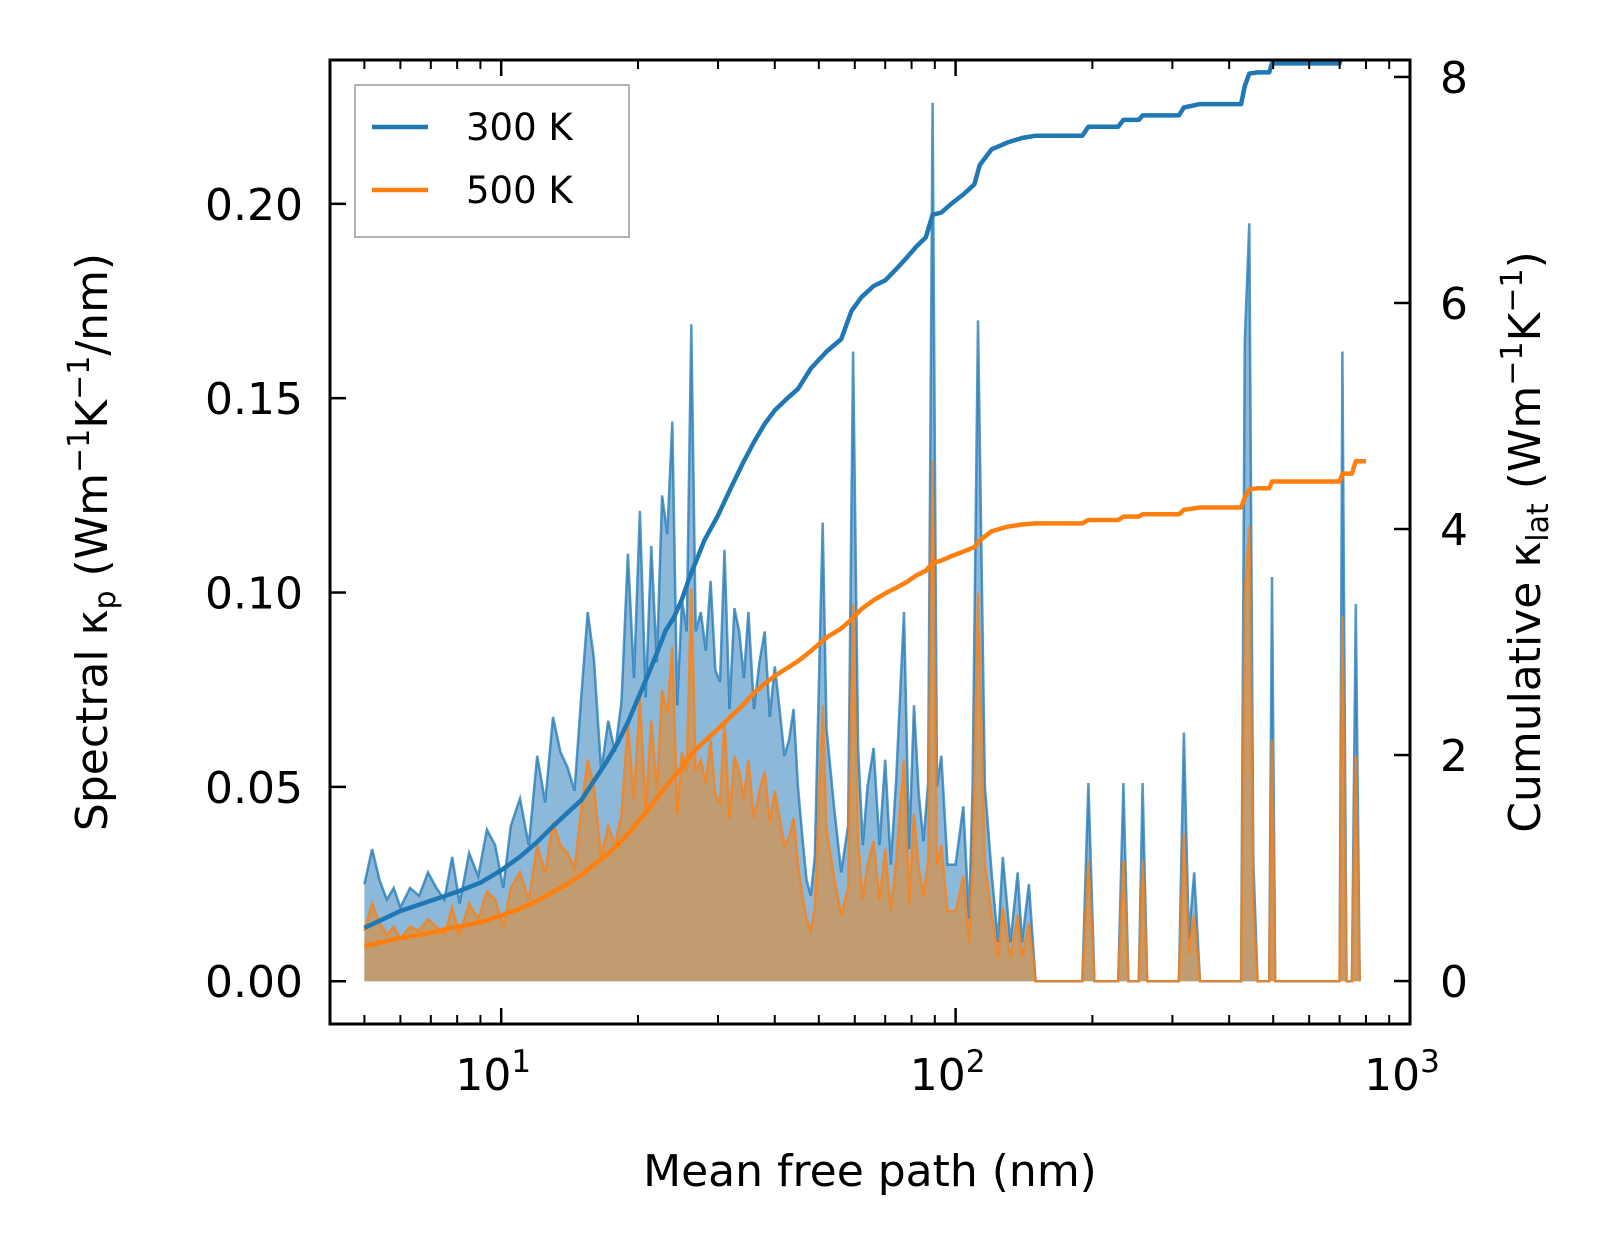  I want to click on y-left-tick-label: 0.20, so click(254, 205).